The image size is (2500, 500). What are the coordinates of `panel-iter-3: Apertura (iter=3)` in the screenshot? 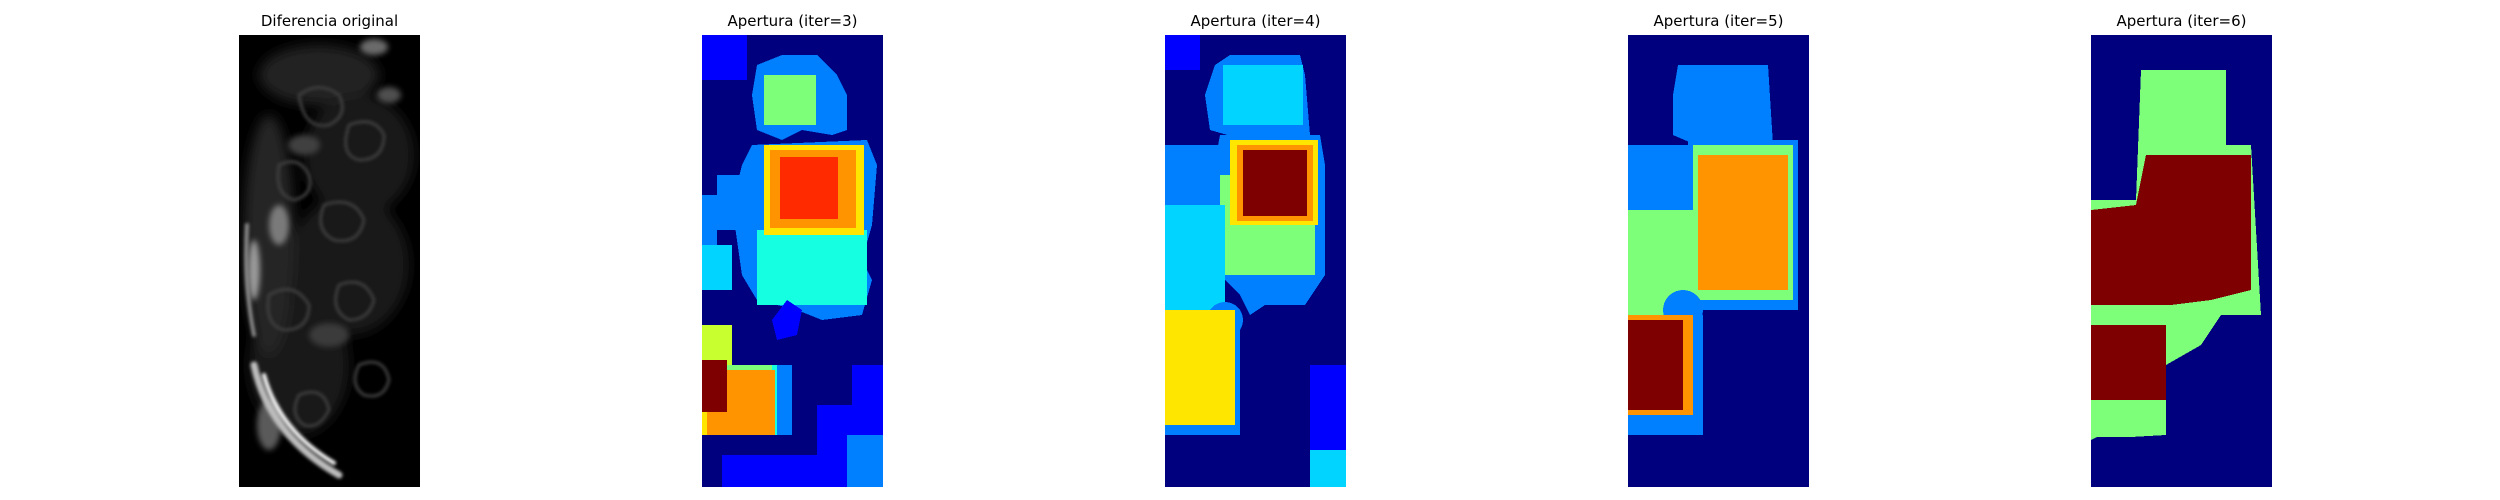 It's located at (792, 250).